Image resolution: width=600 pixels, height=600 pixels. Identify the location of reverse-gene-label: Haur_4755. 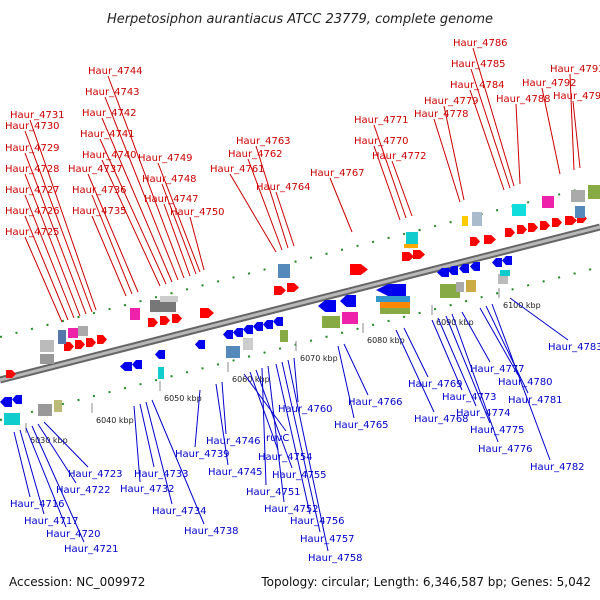
(299, 475).